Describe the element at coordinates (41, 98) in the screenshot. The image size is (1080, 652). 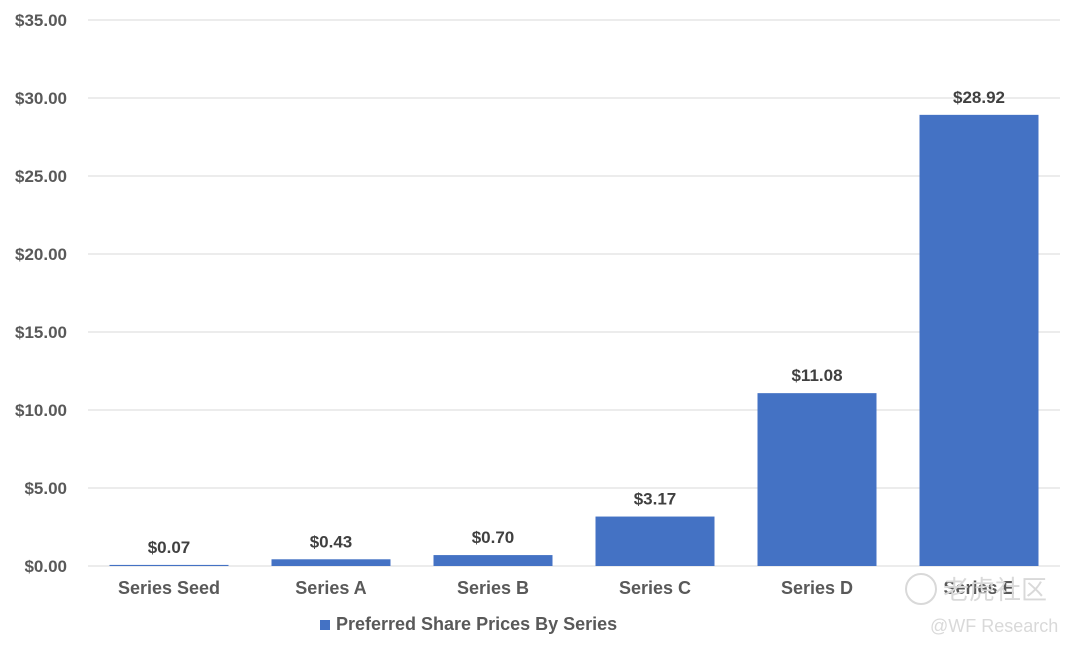
I see `y-tick-label: $30.00` at that location.